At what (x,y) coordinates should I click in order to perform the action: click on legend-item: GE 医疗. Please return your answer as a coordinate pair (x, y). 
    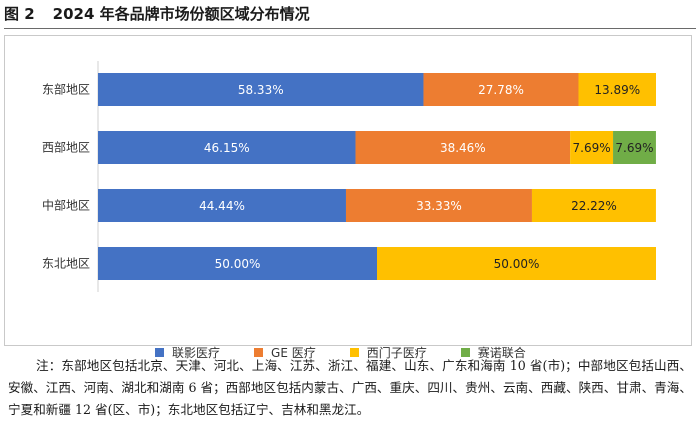
    Looking at the image, I should click on (285, 352).